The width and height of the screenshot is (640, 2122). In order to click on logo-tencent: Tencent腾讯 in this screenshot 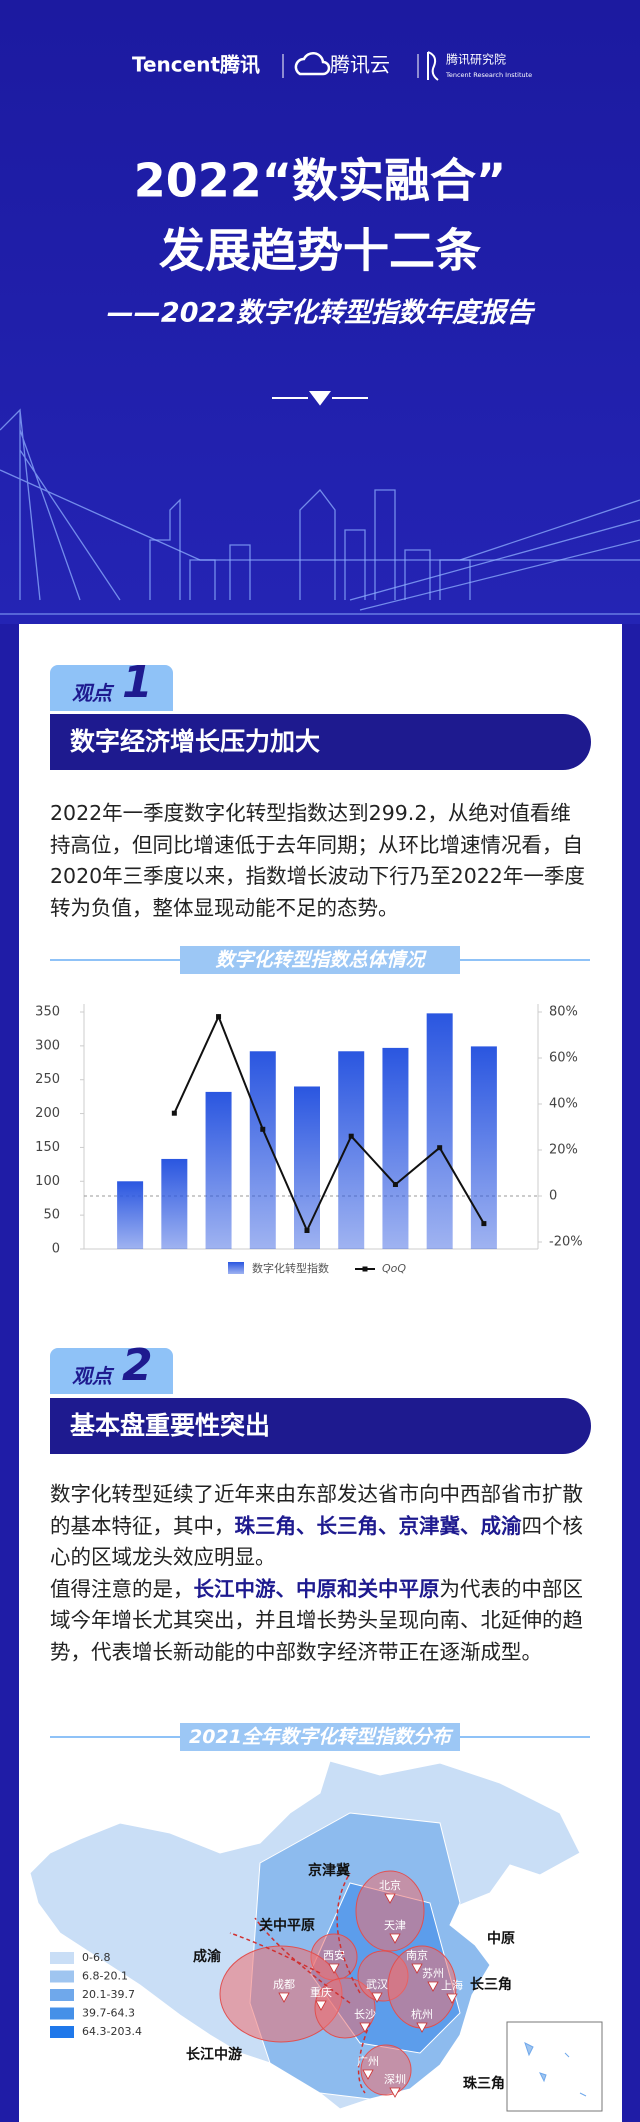, I will do `click(196, 65)`.